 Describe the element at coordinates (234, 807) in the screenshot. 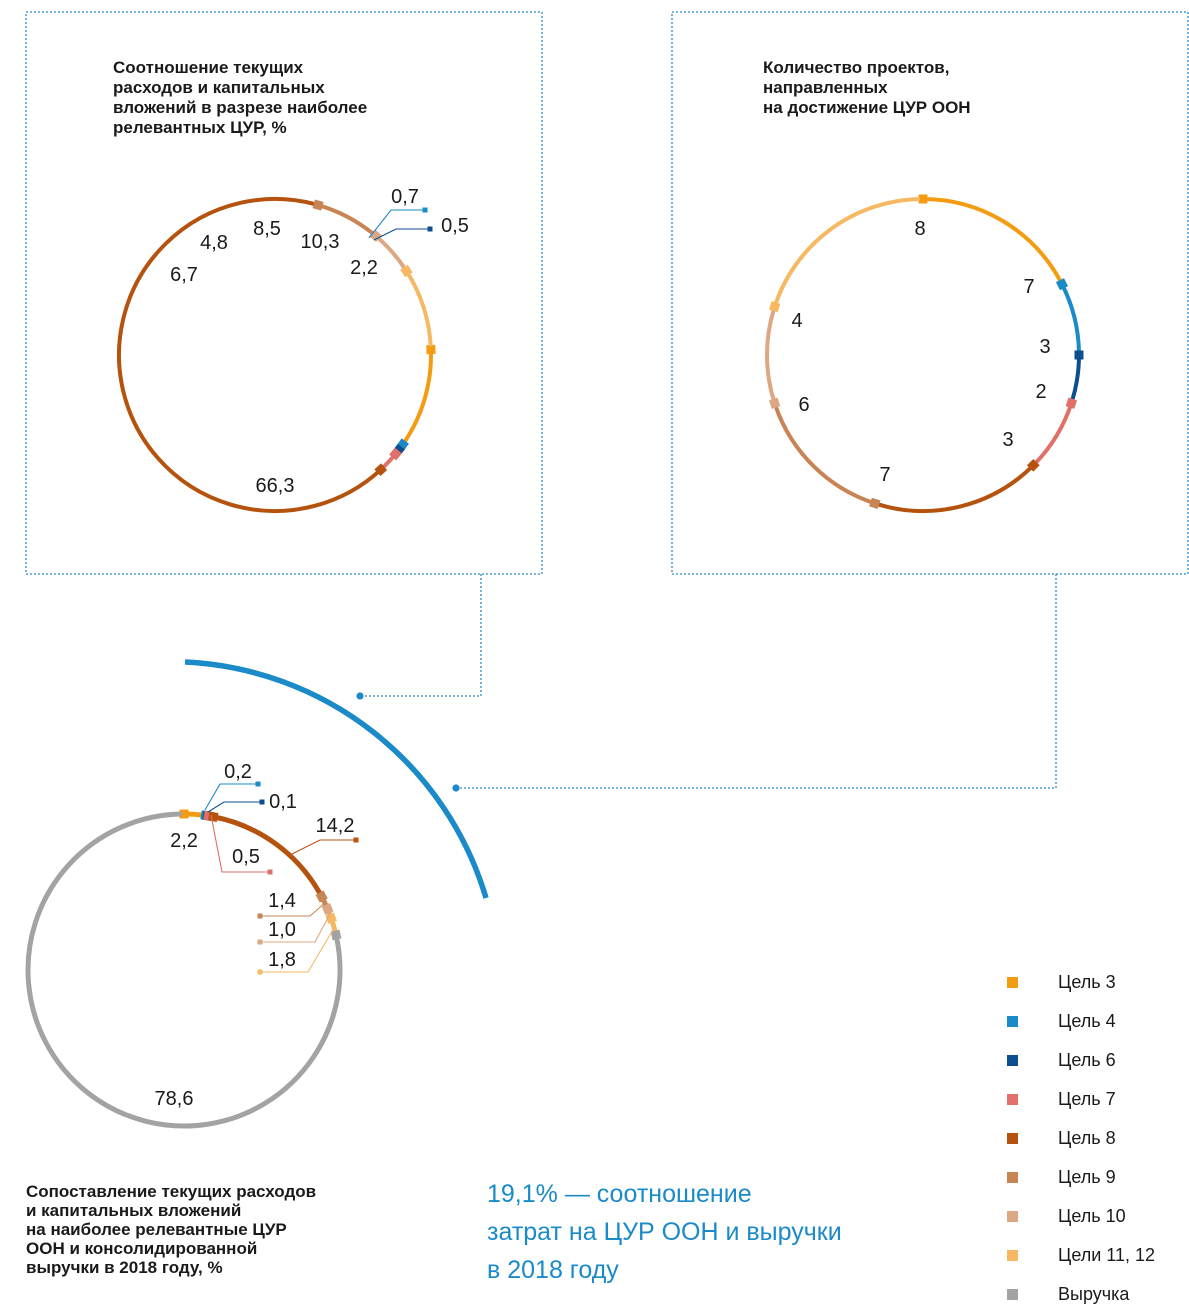

I see `chart3-leader-goal6` at that location.